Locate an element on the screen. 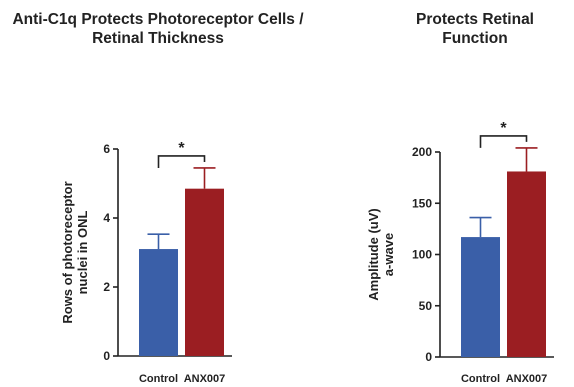  y-axis-label-line: Amplitude (uV) is located at coordinates (373, 254).